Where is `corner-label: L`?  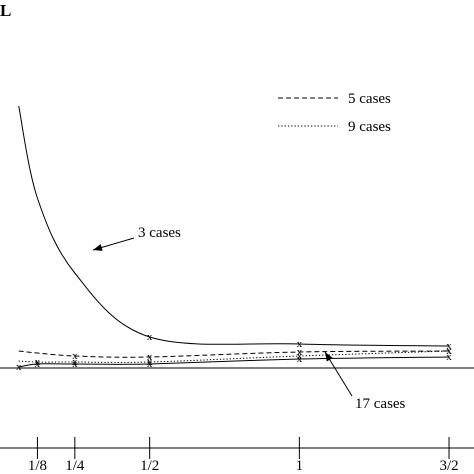 corner-label: L is located at coordinates (5, 10).